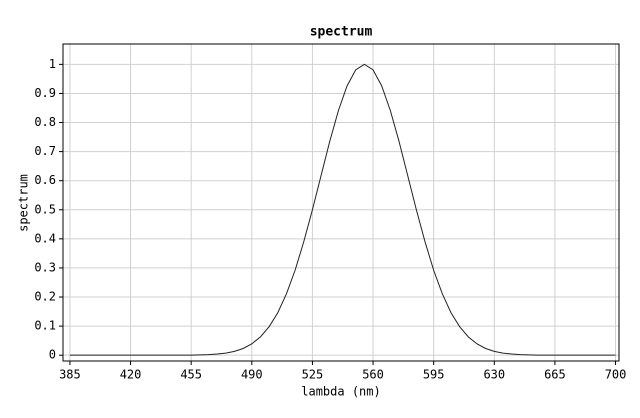 The height and width of the screenshot is (418, 640). I want to click on x-tick-label: 665, so click(555, 375).